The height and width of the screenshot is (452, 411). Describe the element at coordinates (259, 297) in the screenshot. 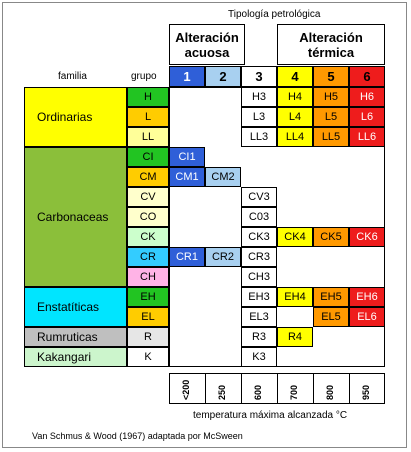

I see `type-cell-eh3: EH3` at that location.